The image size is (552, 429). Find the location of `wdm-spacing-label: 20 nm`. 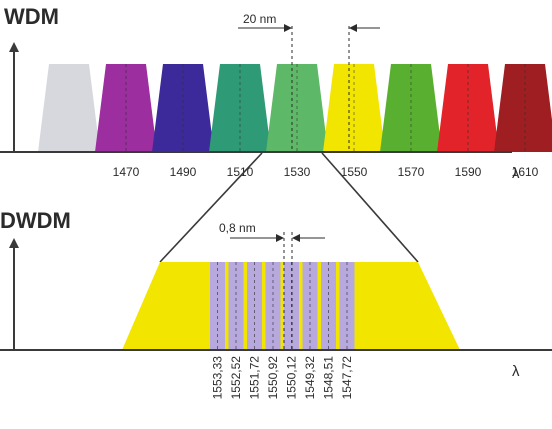

wdm-spacing-label: 20 nm is located at coordinates (259, 19).